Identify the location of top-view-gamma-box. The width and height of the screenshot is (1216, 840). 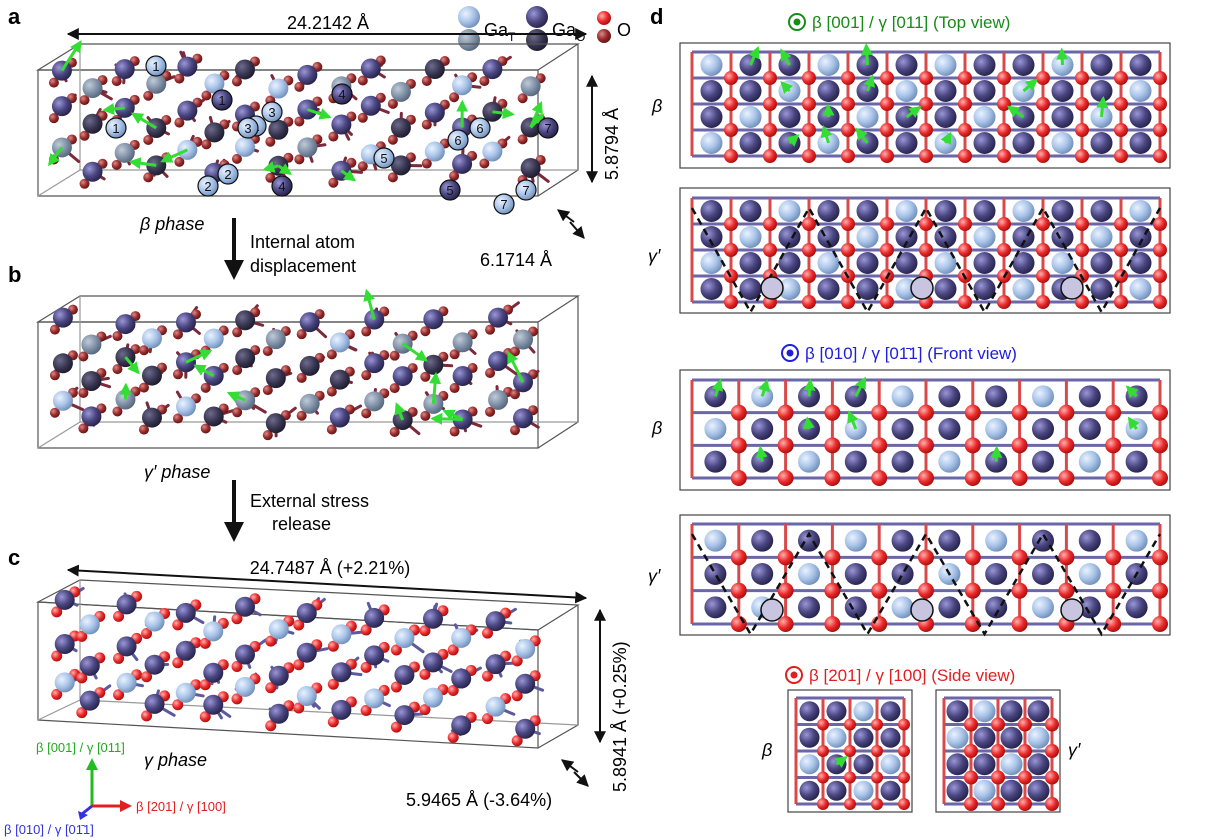
(925, 250).